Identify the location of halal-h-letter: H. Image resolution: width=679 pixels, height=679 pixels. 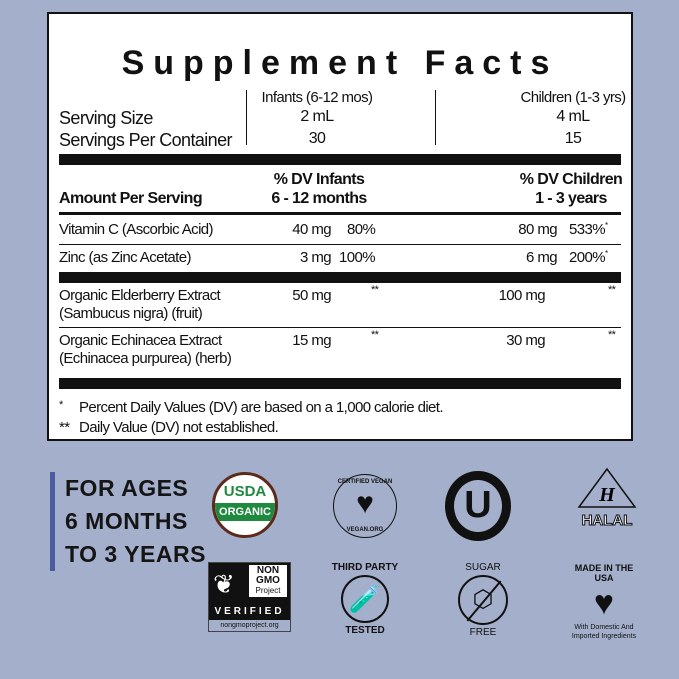
(607, 495).